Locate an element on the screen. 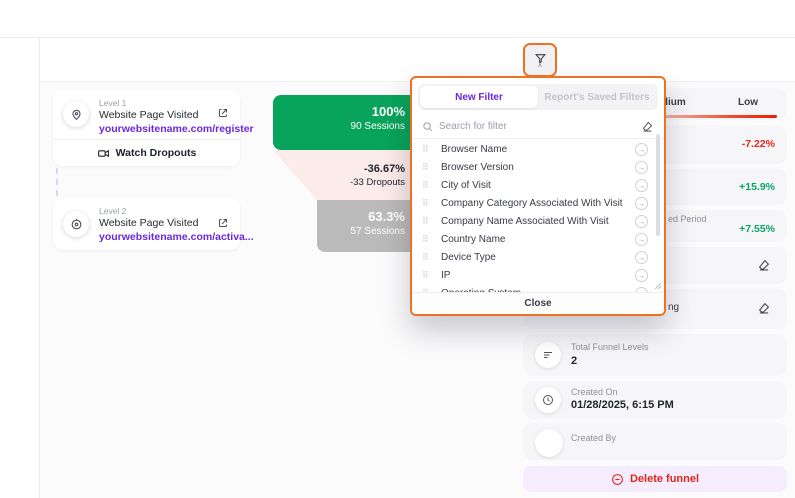  metric-value: +7.55% is located at coordinates (757, 229).